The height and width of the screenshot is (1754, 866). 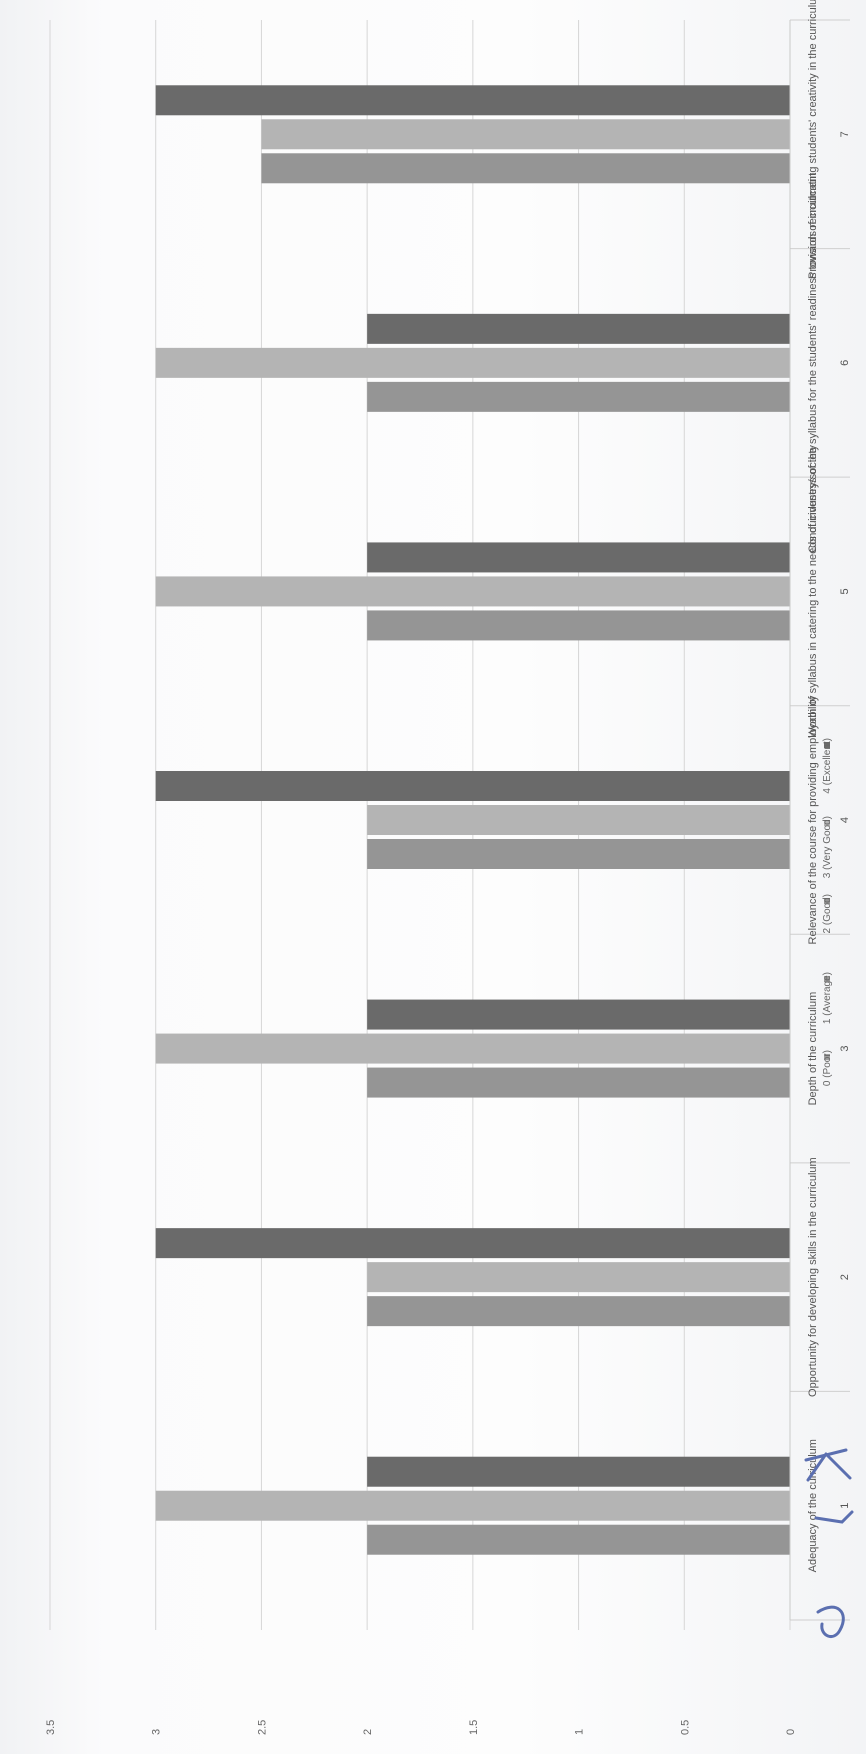 What do you see at coordinates (580, 1732) in the screenshot?
I see `value-tick-label: 1` at bounding box center [580, 1732].